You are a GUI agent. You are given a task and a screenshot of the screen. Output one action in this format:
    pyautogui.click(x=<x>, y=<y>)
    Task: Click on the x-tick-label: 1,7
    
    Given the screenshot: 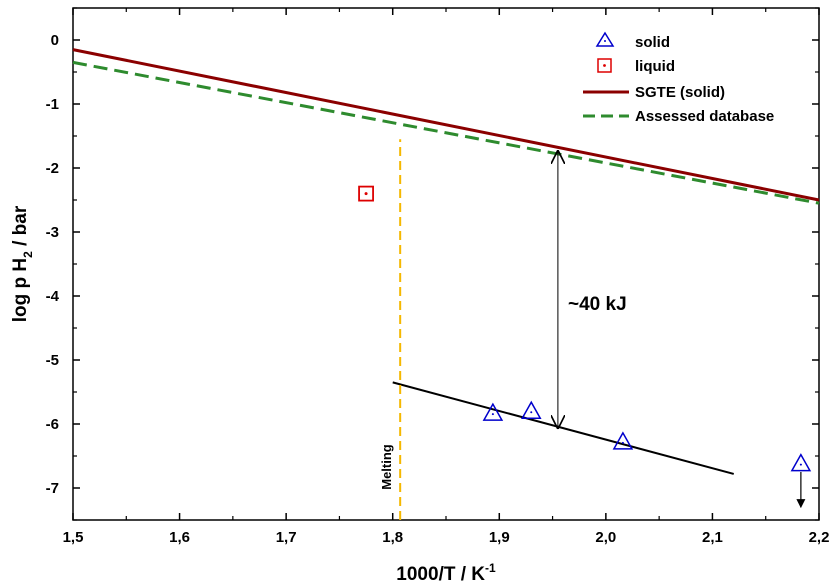 What is the action you would take?
    pyautogui.click(x=286, y=537)
    